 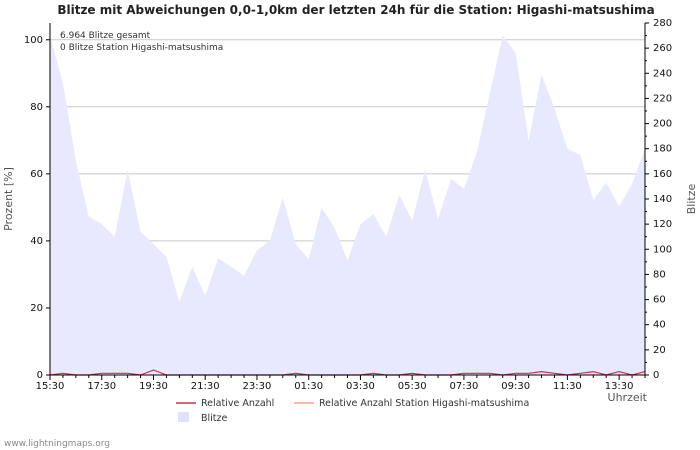 What do you see at coordinates (662, 199) in the screenshot?
I see `tick-label-right: 140` at bounding box center [662, 199].